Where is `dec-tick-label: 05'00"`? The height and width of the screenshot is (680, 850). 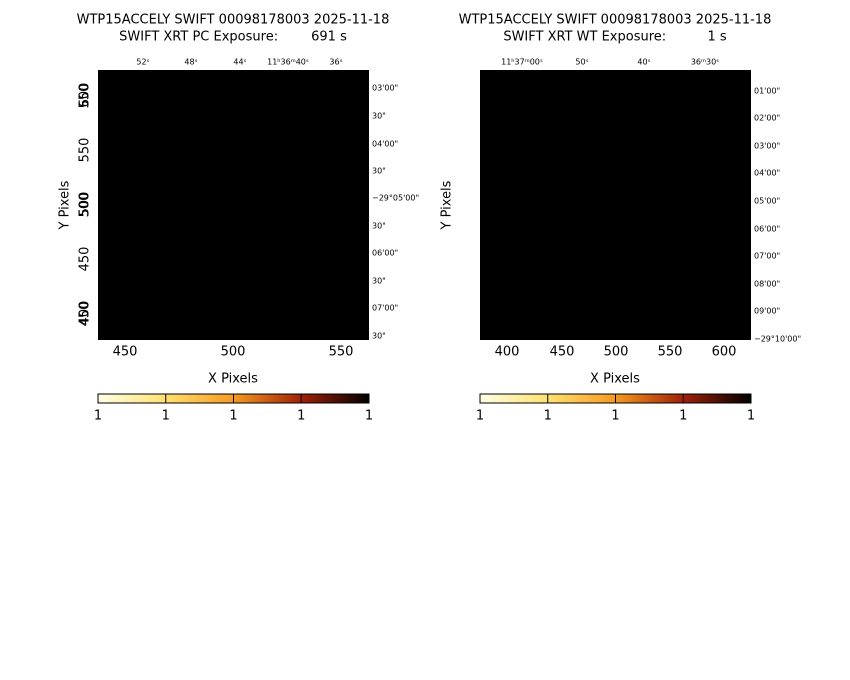 dec-tick-label: 05'00" is located at coordinates (767, 201).